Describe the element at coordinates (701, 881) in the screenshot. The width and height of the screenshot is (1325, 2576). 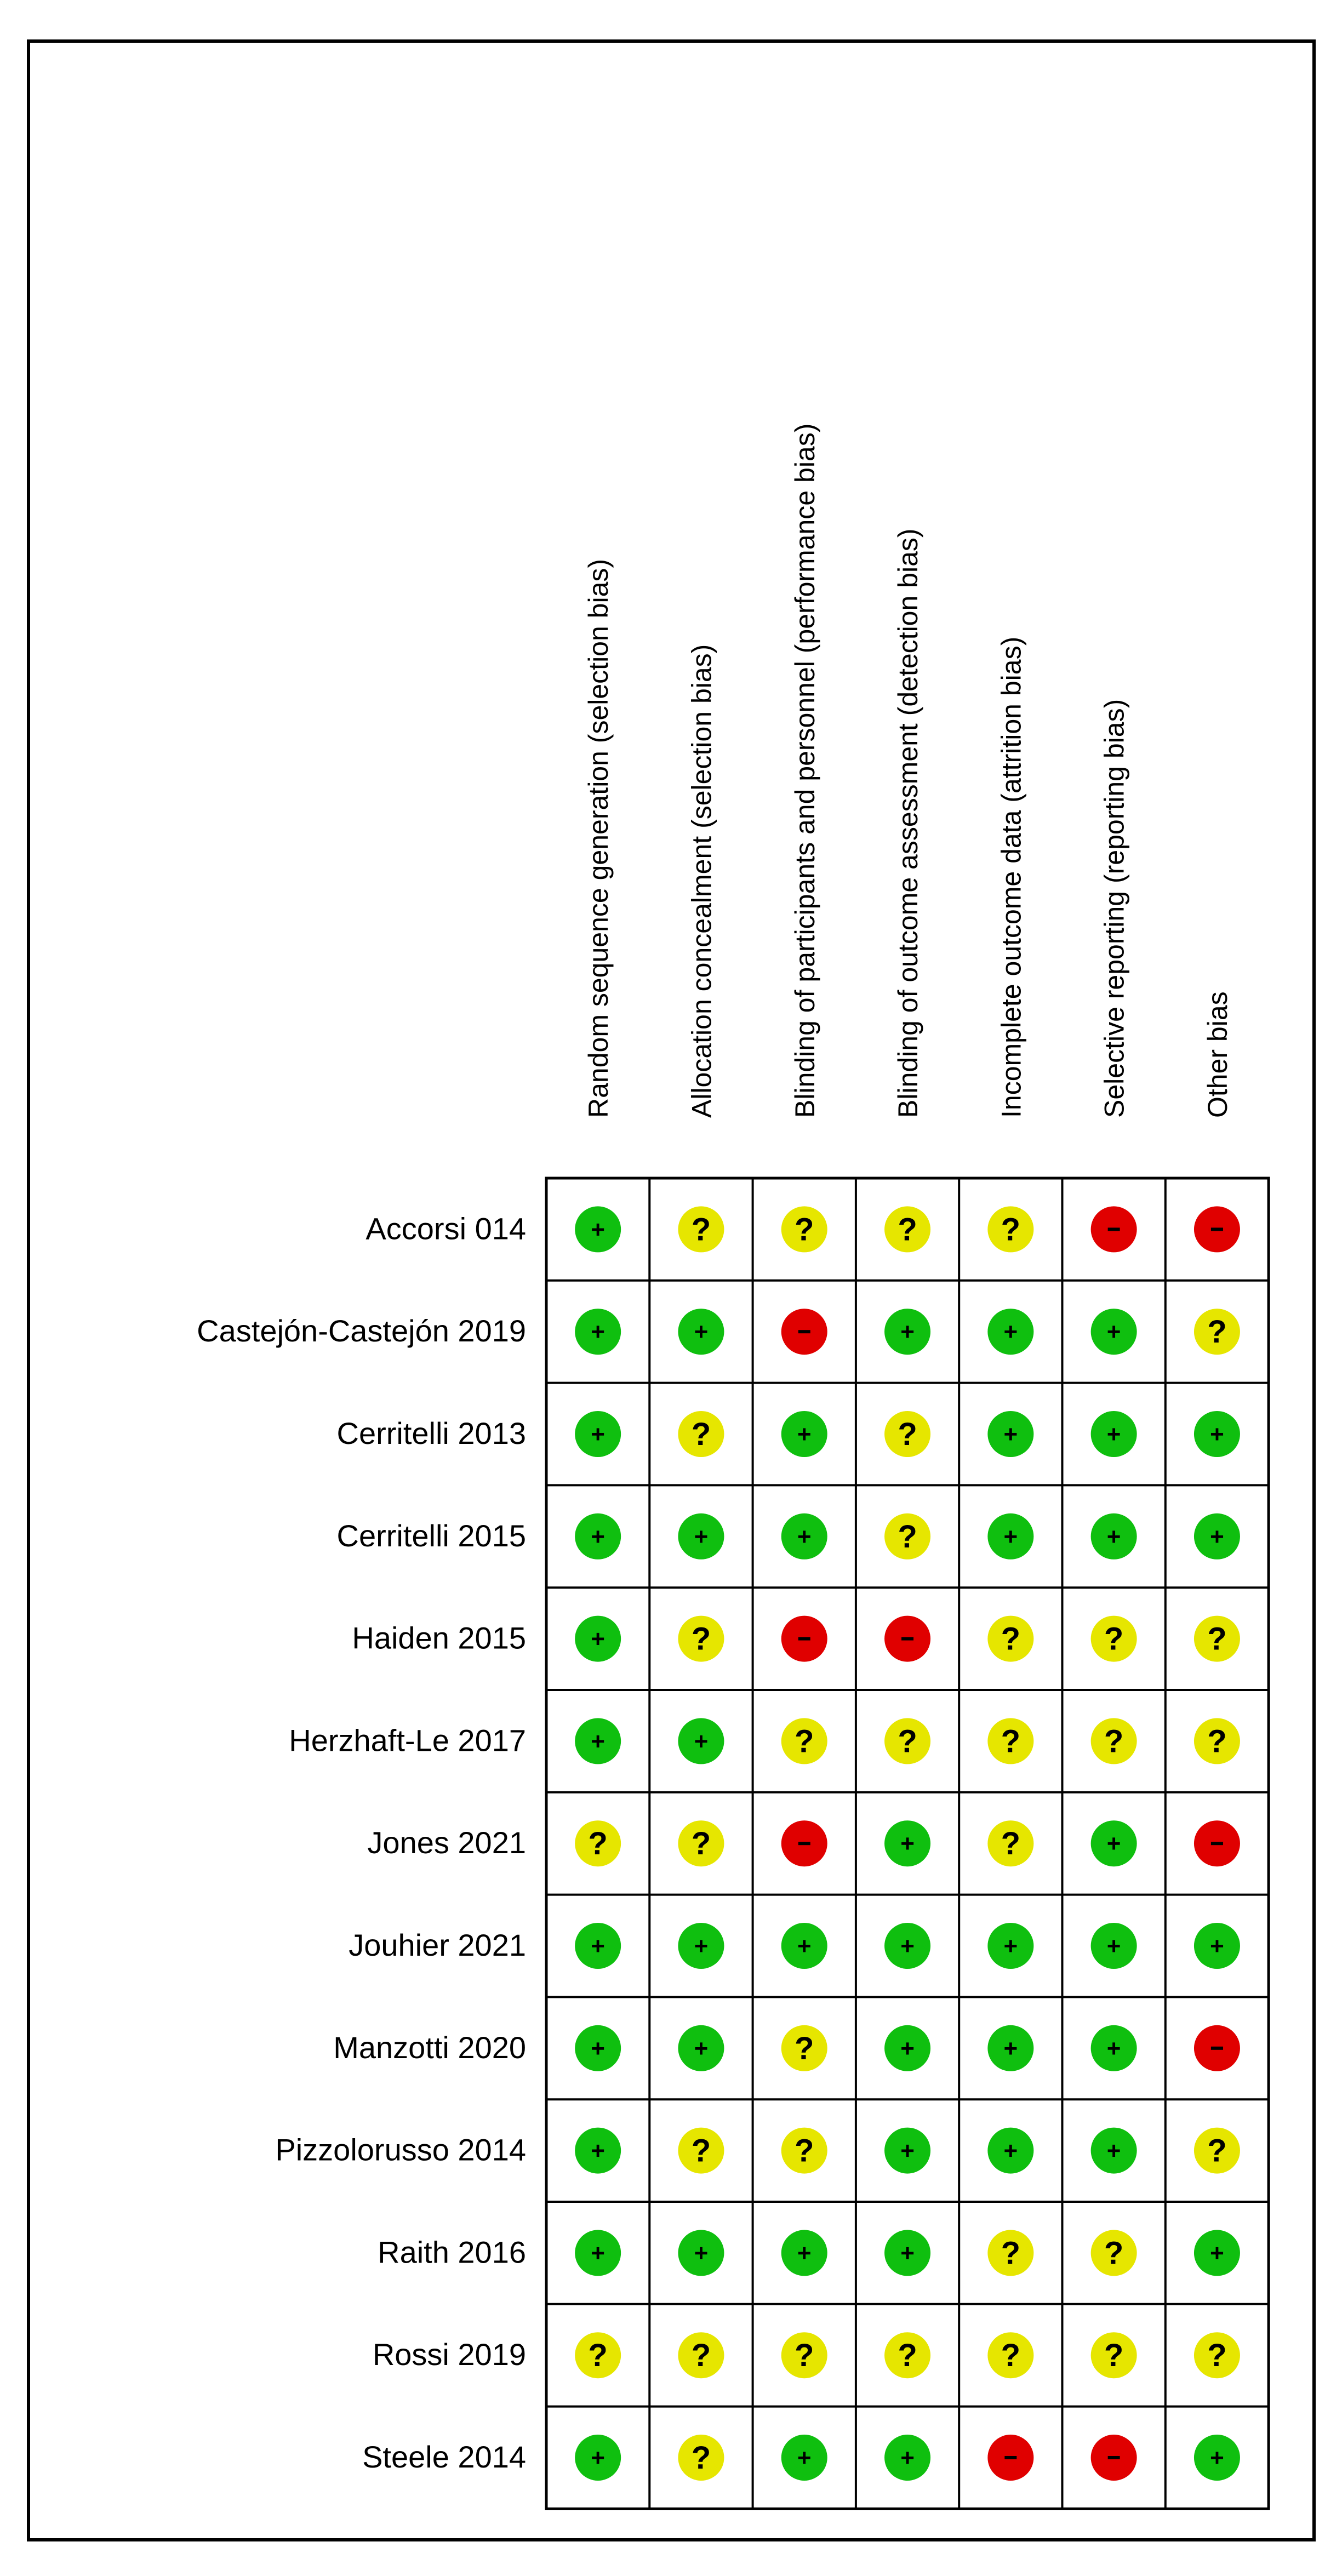
I see `domain-header-2: Allocation concealment (selection bias)` at that location.